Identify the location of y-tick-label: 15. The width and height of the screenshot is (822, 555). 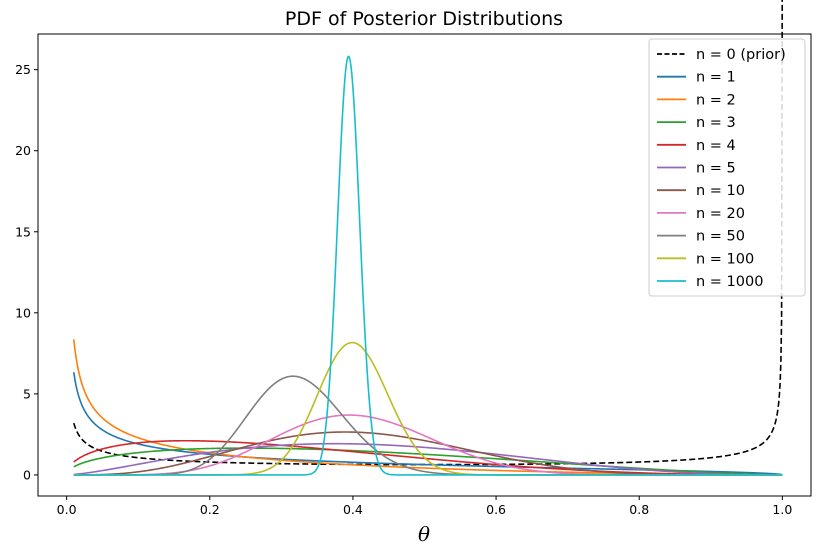
(23, 231).